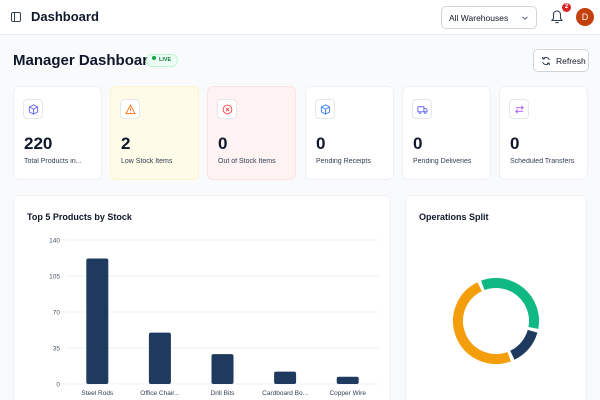 This screenshot has width=600, height=400. I want to click on x-circle-icon, so click(227, 109).